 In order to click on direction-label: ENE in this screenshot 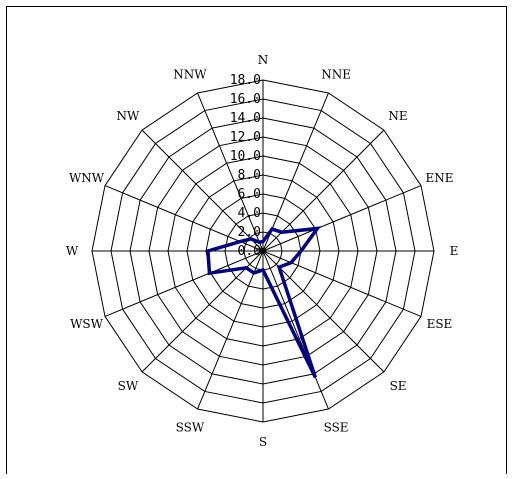, I will do `click(439, 178)`.